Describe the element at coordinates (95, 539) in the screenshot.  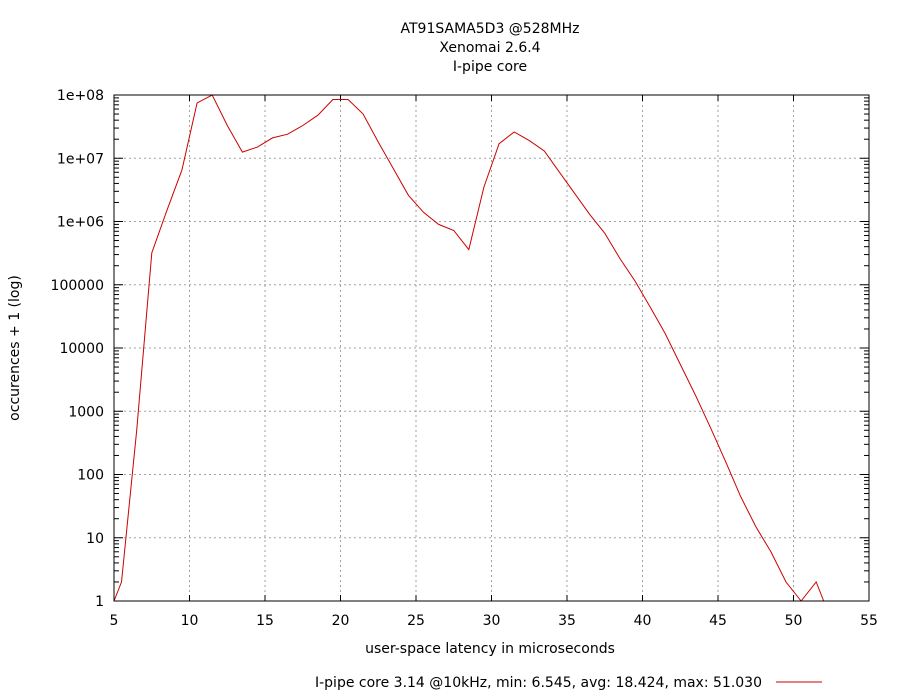
I see `y-tick-label: 10` at that location.